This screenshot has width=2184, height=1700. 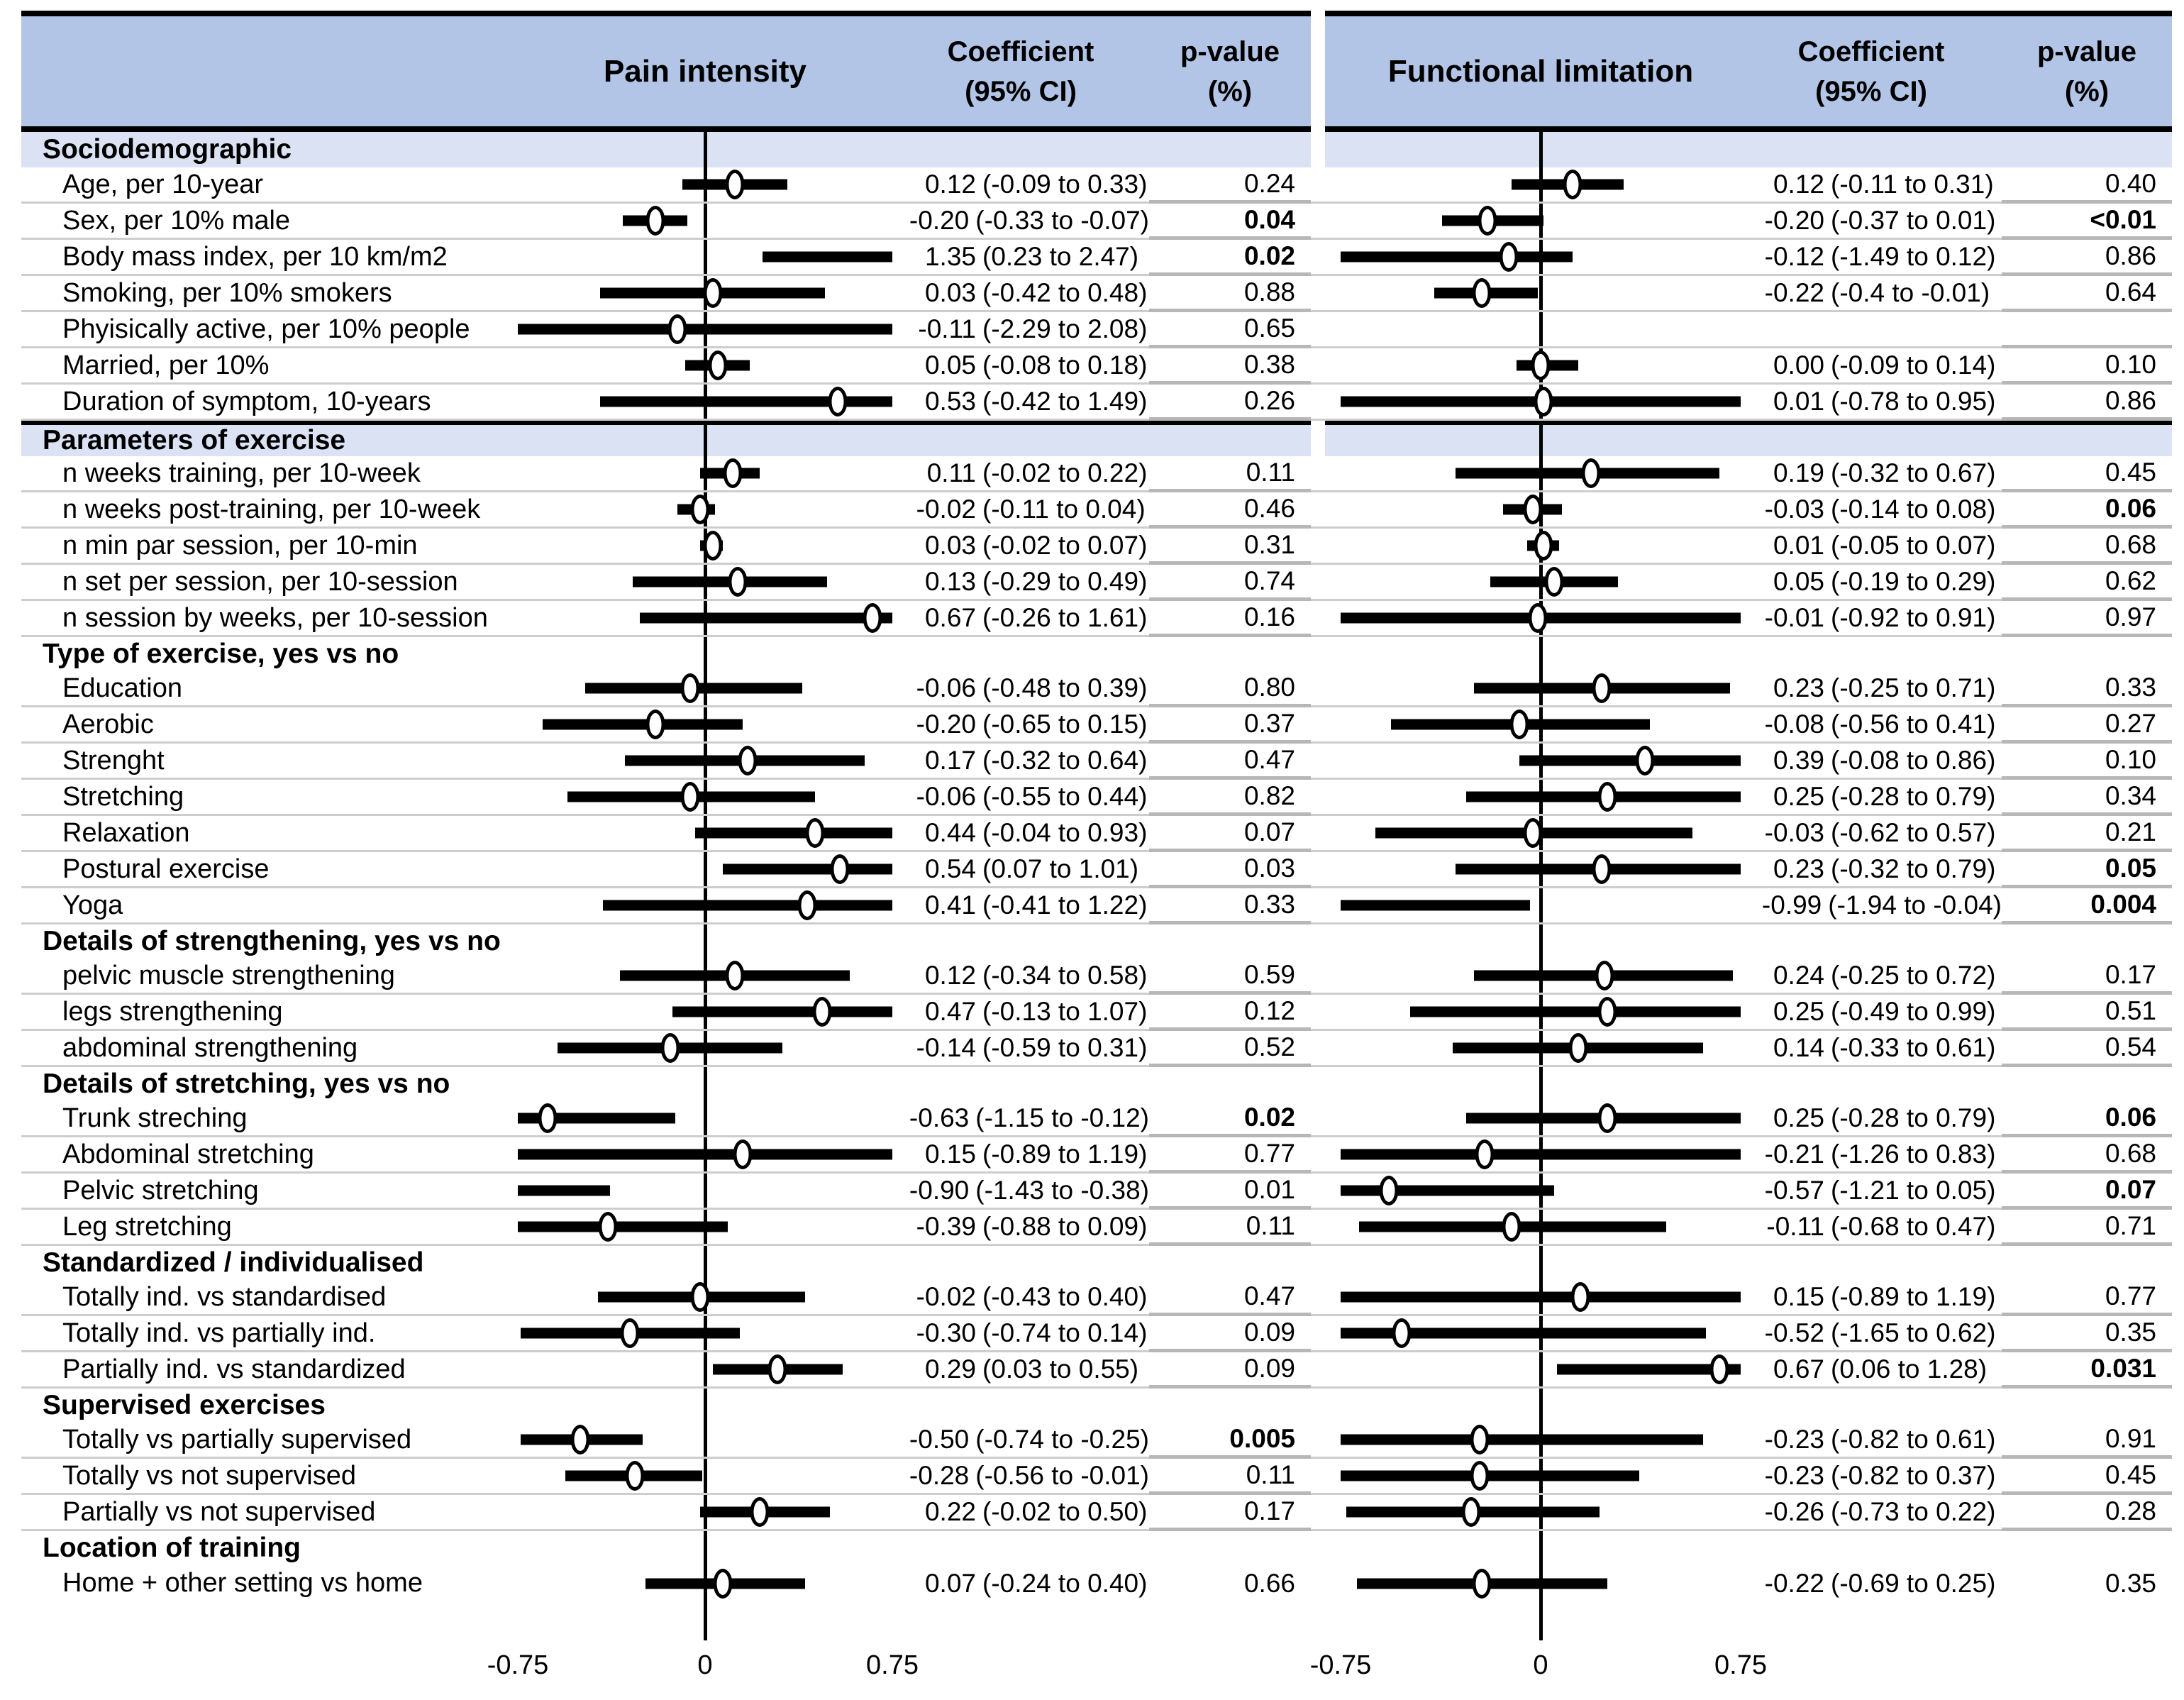 What do you see at coordinates (2131, 1153) in the screenshot?
I see `p-value: 0.68` at bounding box center [2131, 1153].